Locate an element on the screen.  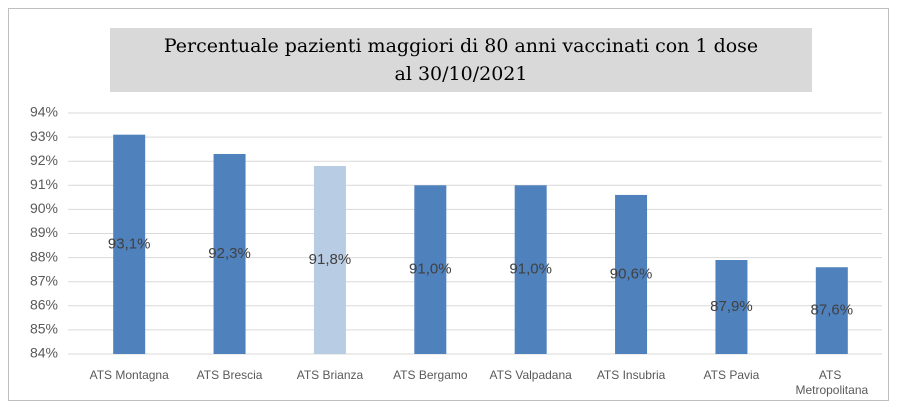
x-tick-label: ATS Metropolitana is located at coordinates (831, 382).